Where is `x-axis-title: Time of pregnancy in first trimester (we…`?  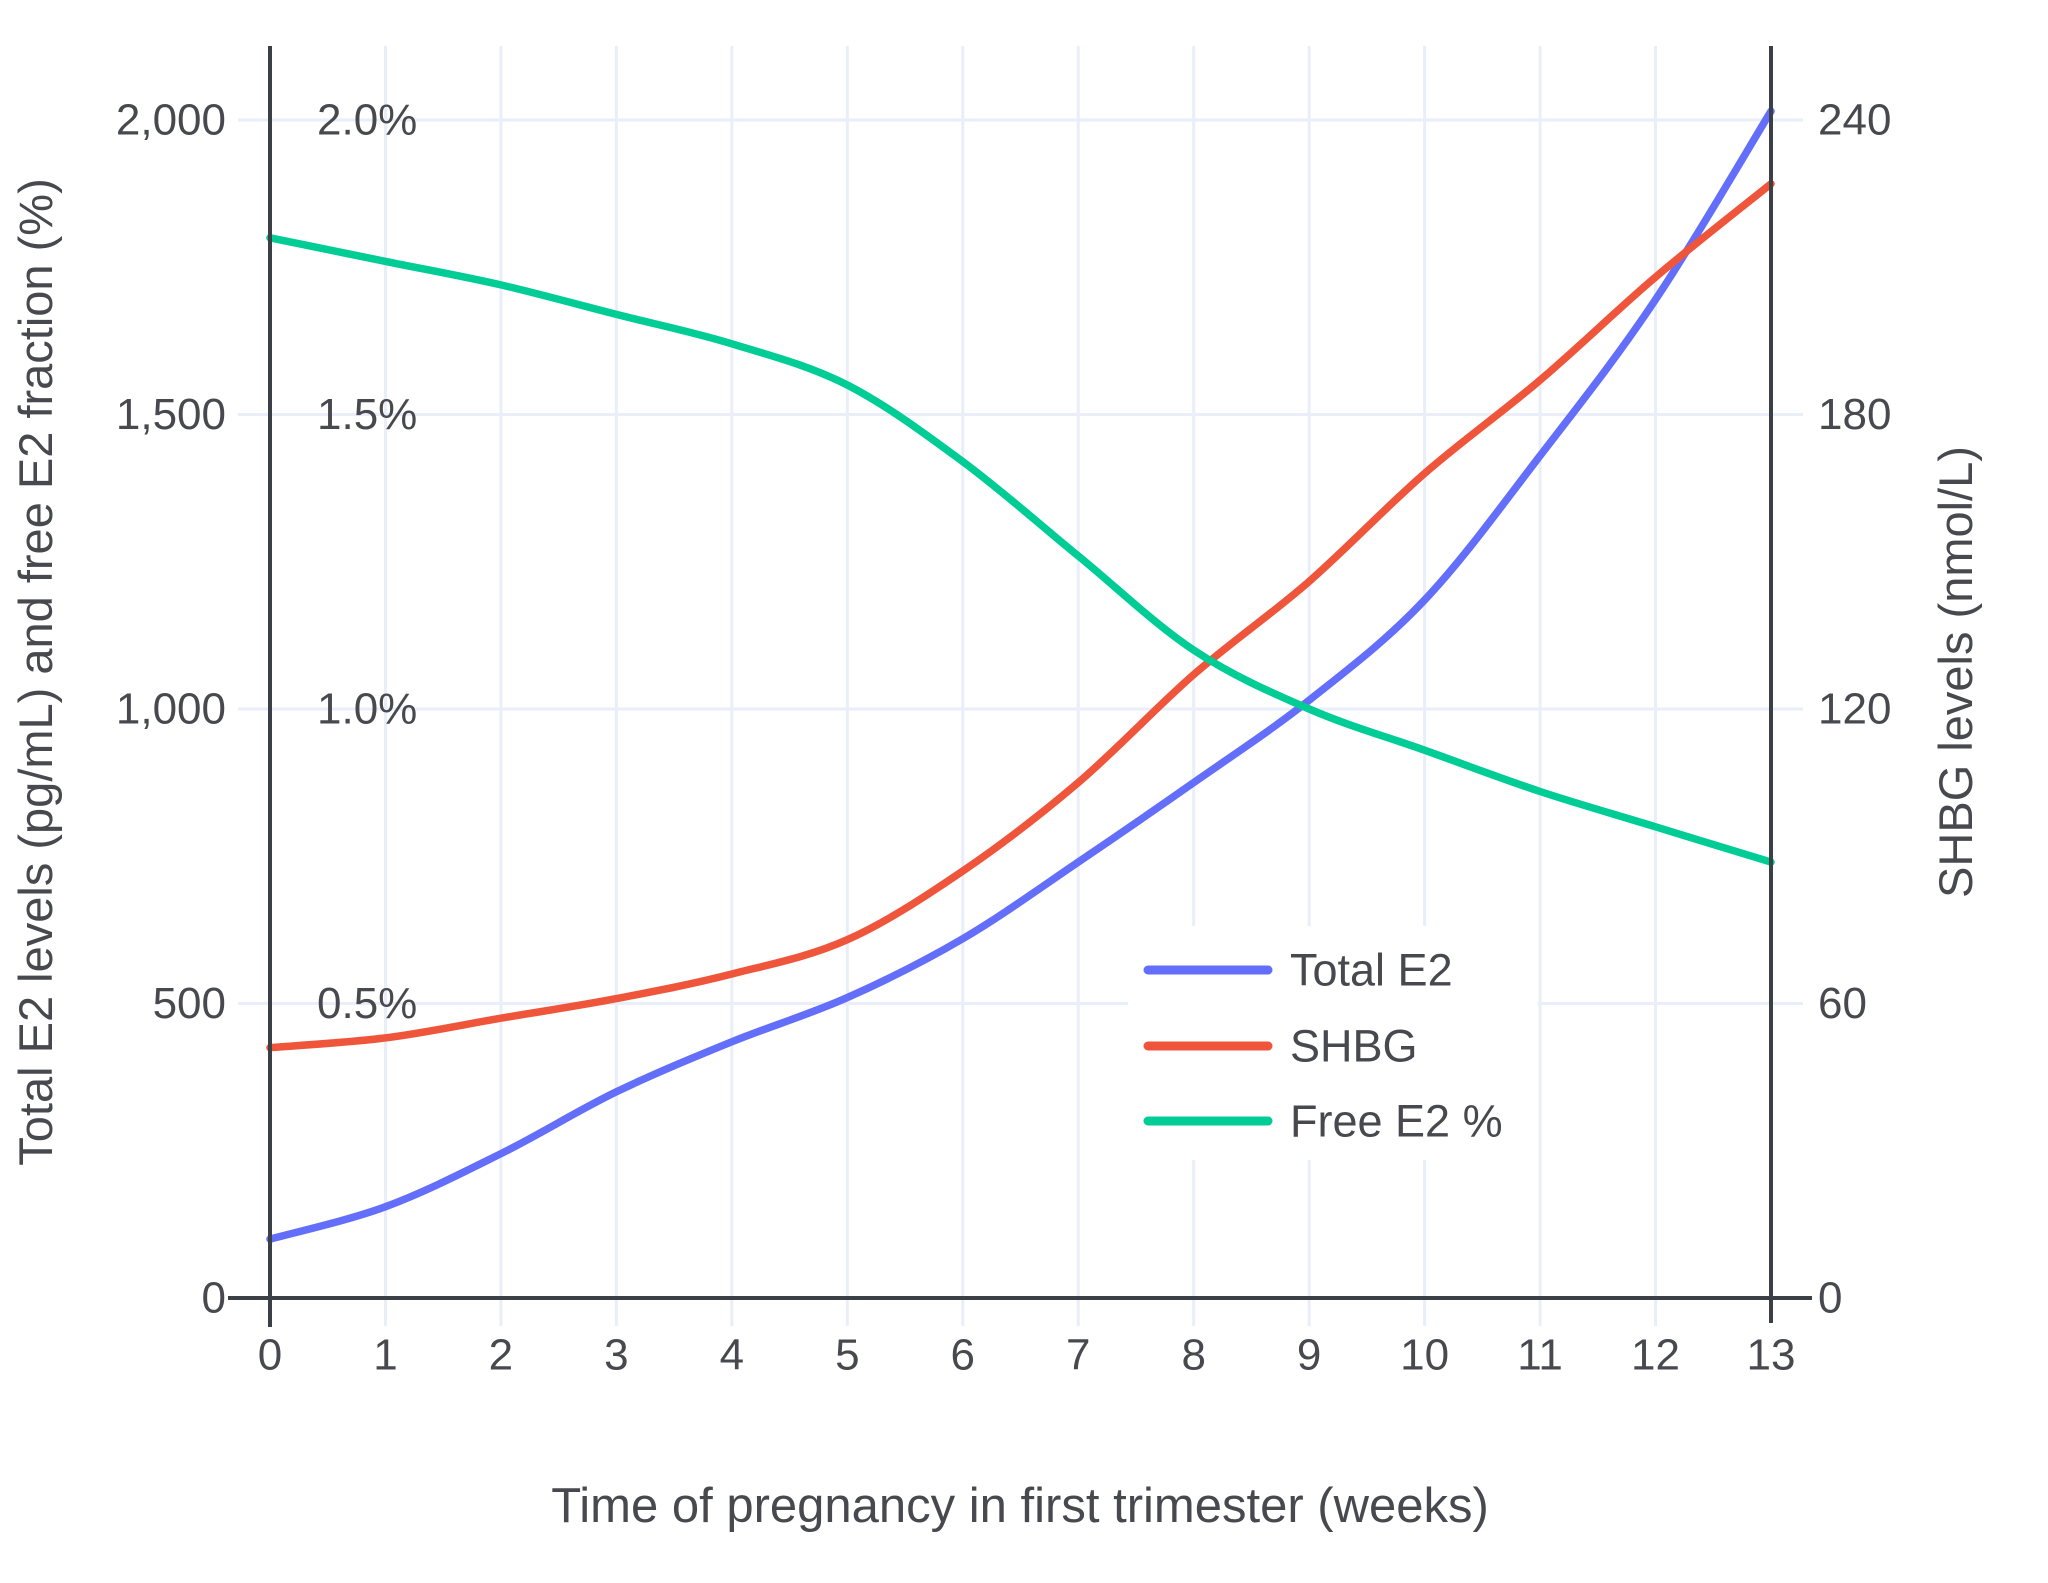 x-axis-title: Time of pregnancy in first trimester (we… is located at coordinates (1020, 1506).